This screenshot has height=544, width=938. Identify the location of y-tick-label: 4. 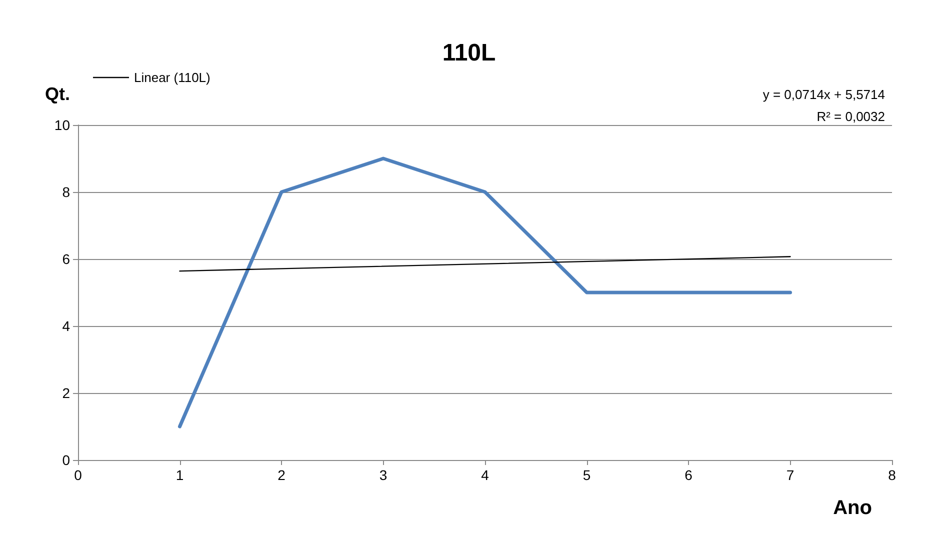
(66, 326).